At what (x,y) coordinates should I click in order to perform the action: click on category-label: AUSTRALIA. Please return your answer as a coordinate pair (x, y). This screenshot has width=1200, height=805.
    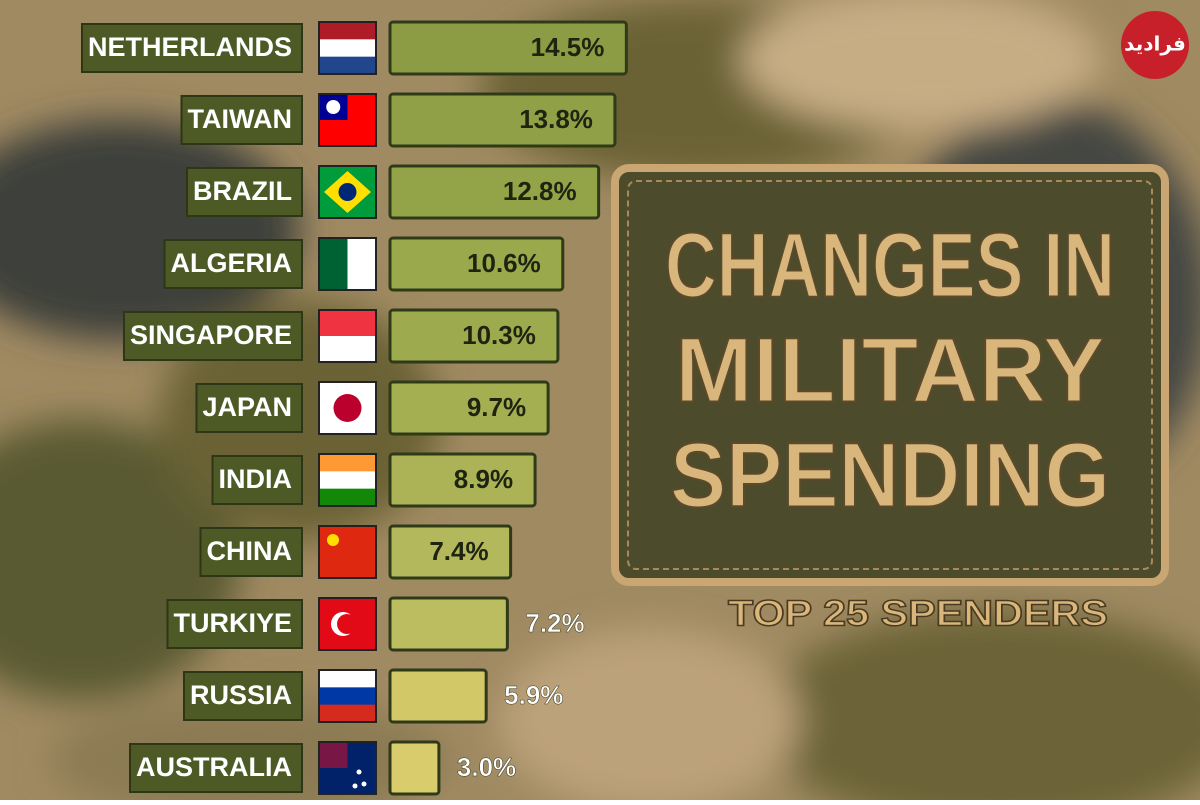
    Looking at the image, I should click on (214, 767).